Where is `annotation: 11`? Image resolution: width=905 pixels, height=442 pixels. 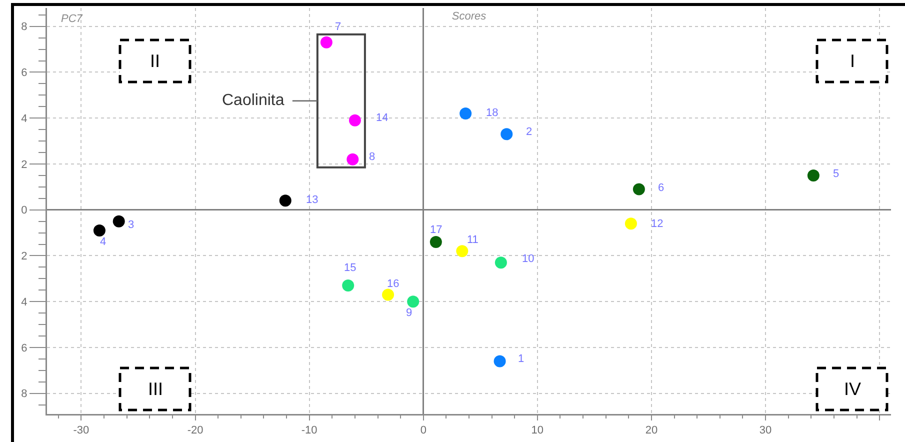 annotation: 11 is located at coordinates (472, 240).